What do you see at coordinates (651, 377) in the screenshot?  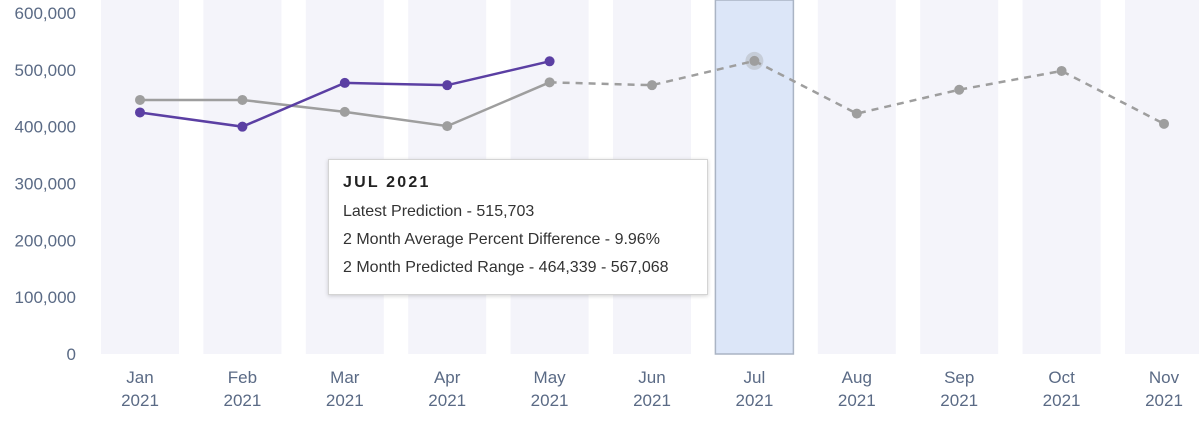 I see `x-tick-label-month: Jun` at bounding box center [651, 377].